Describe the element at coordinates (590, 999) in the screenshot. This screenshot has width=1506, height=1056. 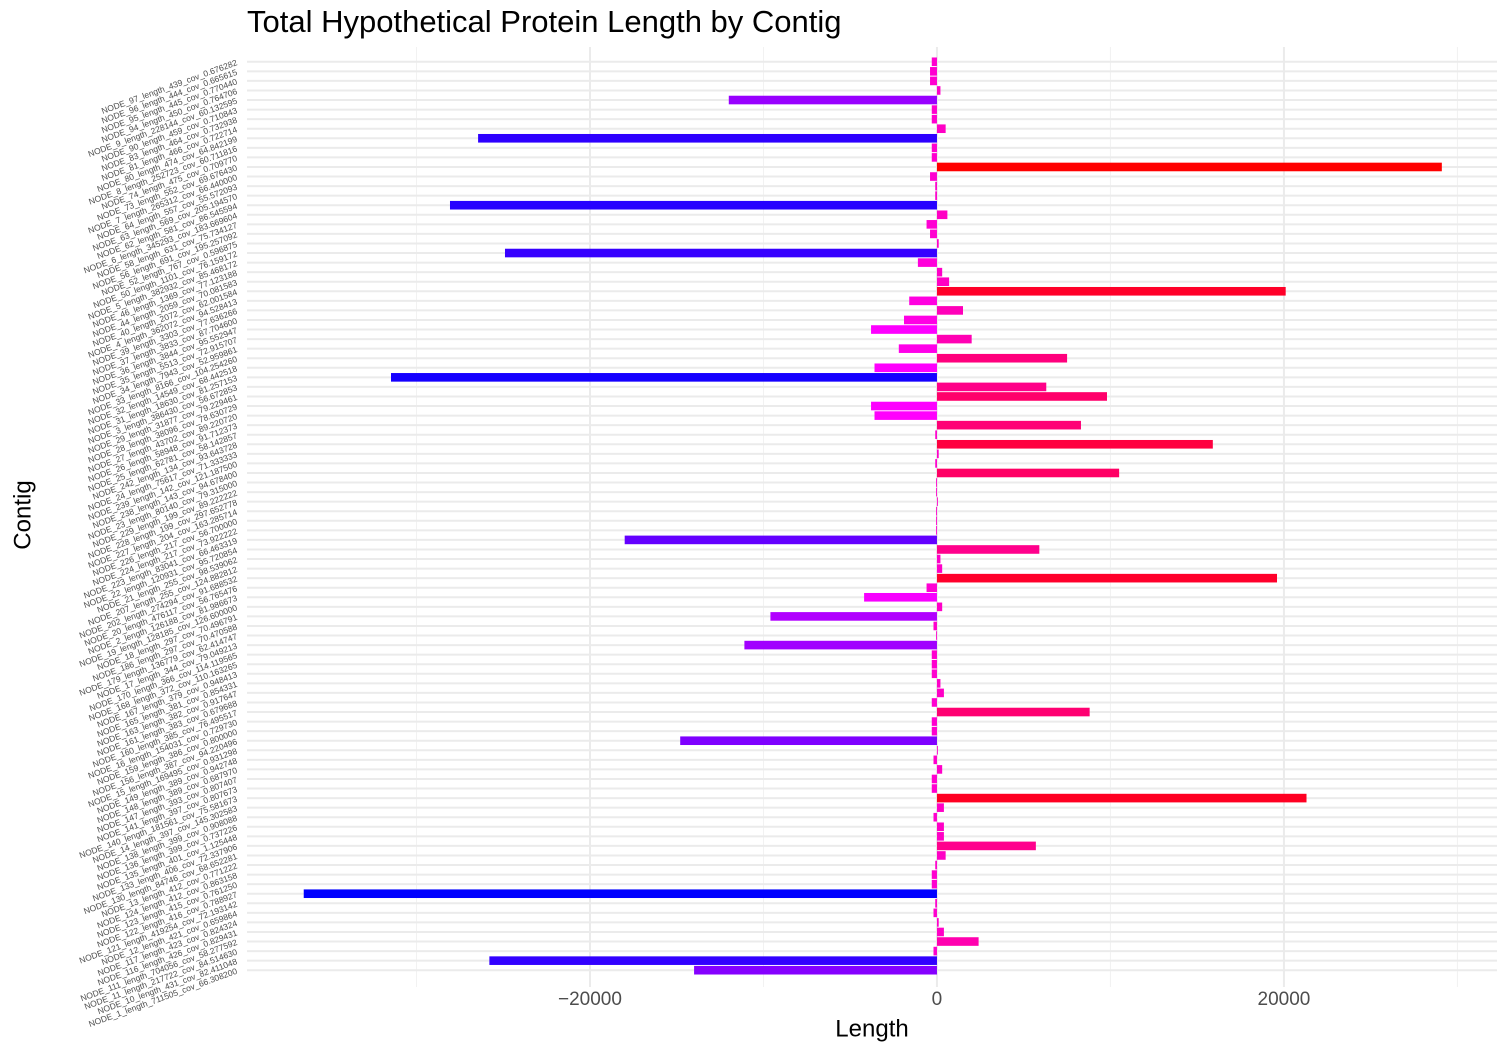
I see `x-tick-label: −20000` at that location.